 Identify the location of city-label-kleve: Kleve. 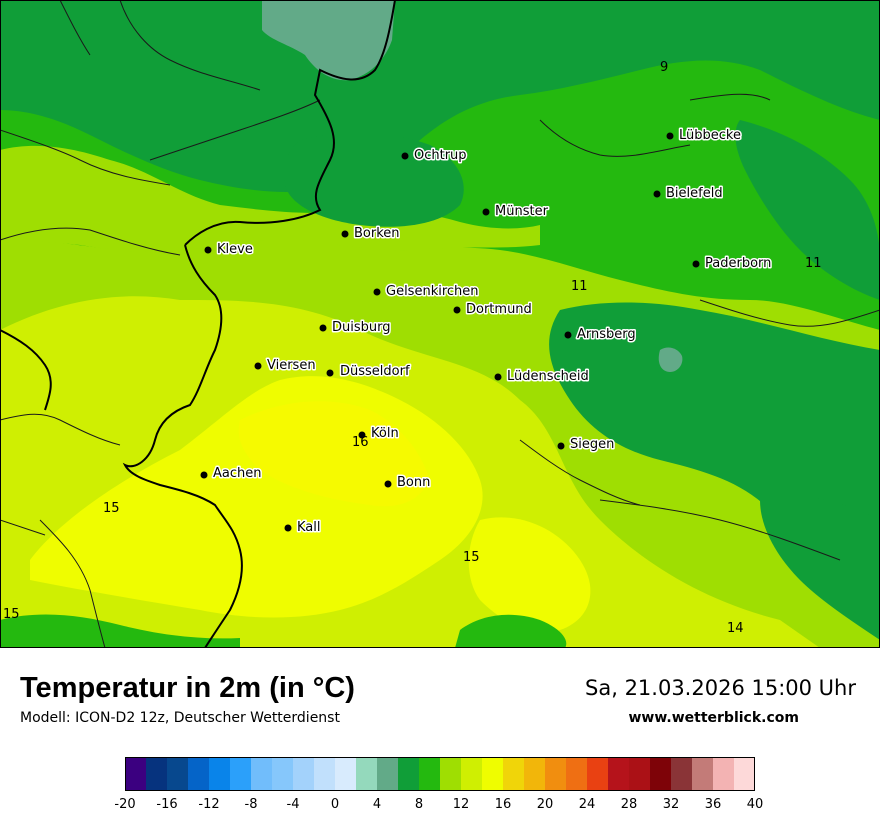
(235, 249).